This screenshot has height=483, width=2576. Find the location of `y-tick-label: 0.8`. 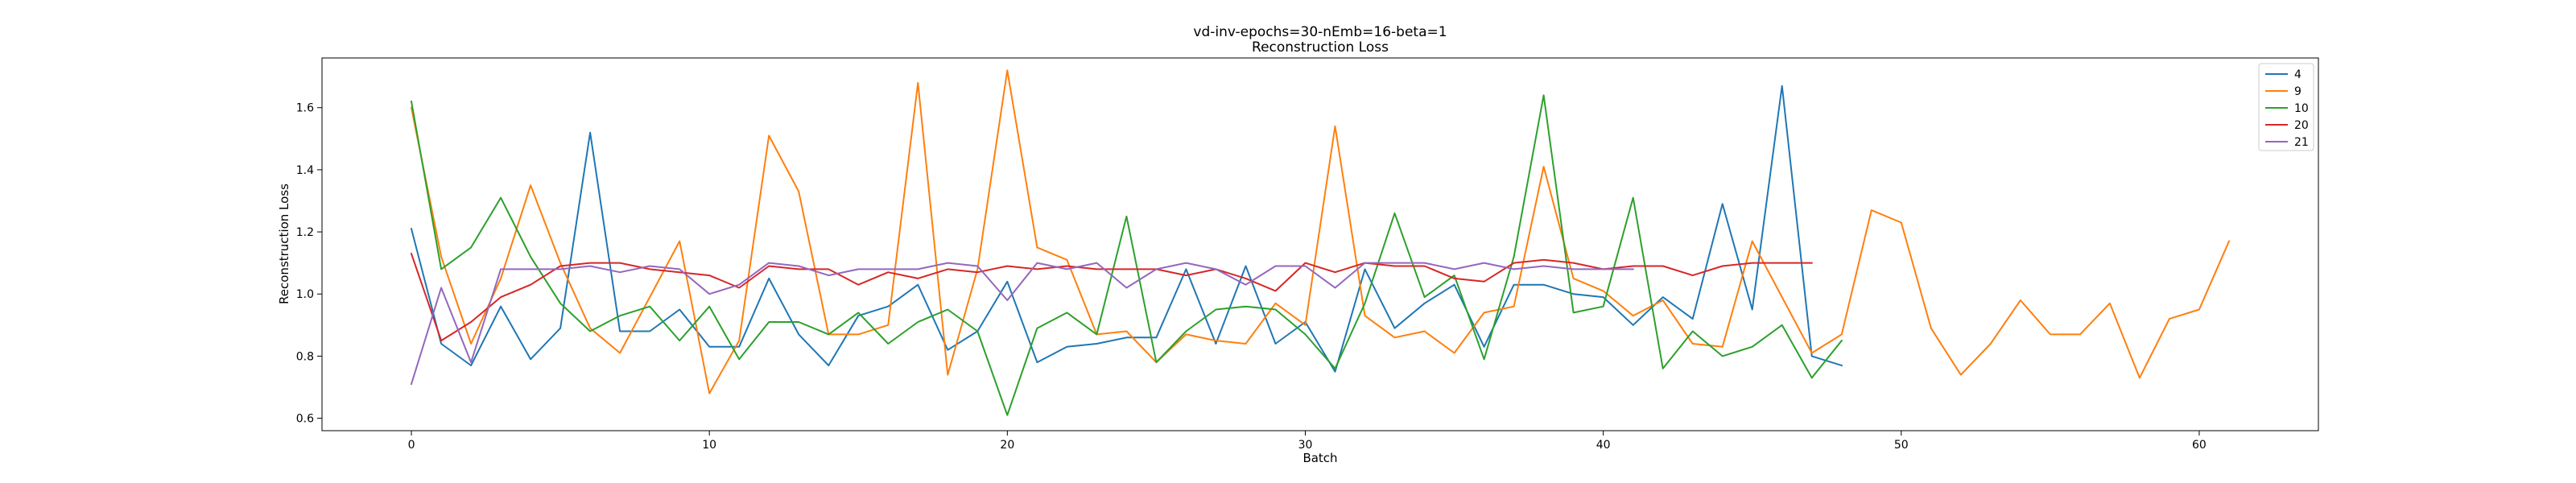

y-tick-label: 0.8 is located at coordinates (305, 356).